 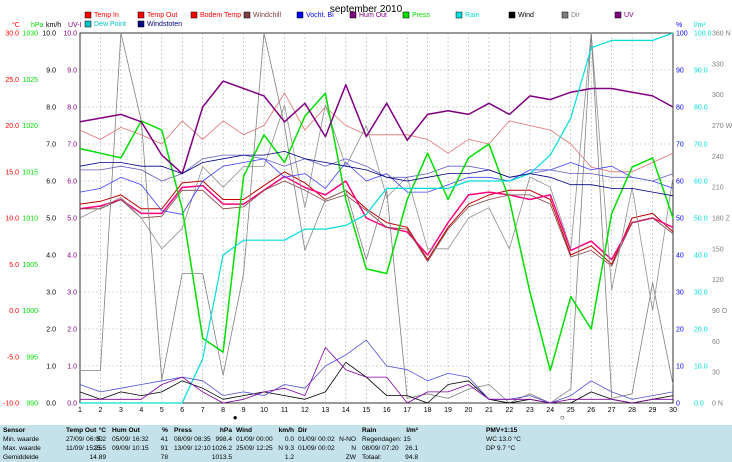 What do you see at coordinates (377, 168) in the screenshot?
I see `series-hum-in` at bounding box center [377, 168].